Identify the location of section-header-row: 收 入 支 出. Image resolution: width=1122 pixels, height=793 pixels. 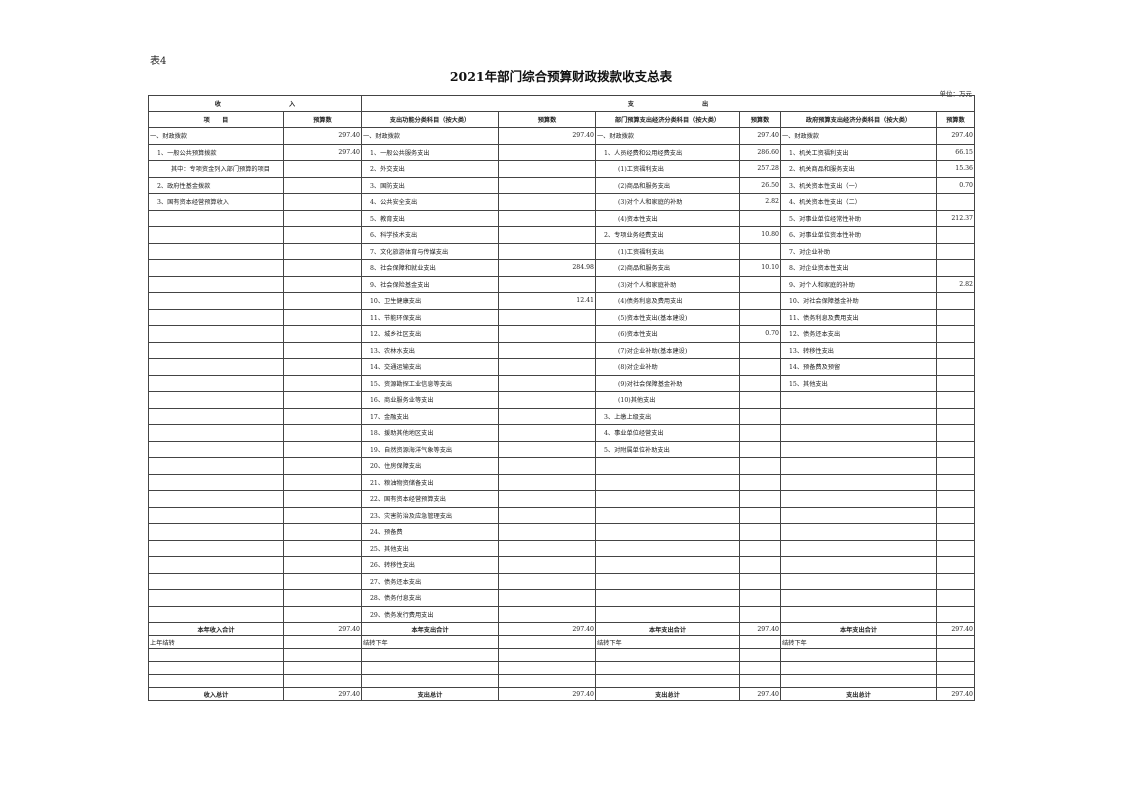
(561, 103).